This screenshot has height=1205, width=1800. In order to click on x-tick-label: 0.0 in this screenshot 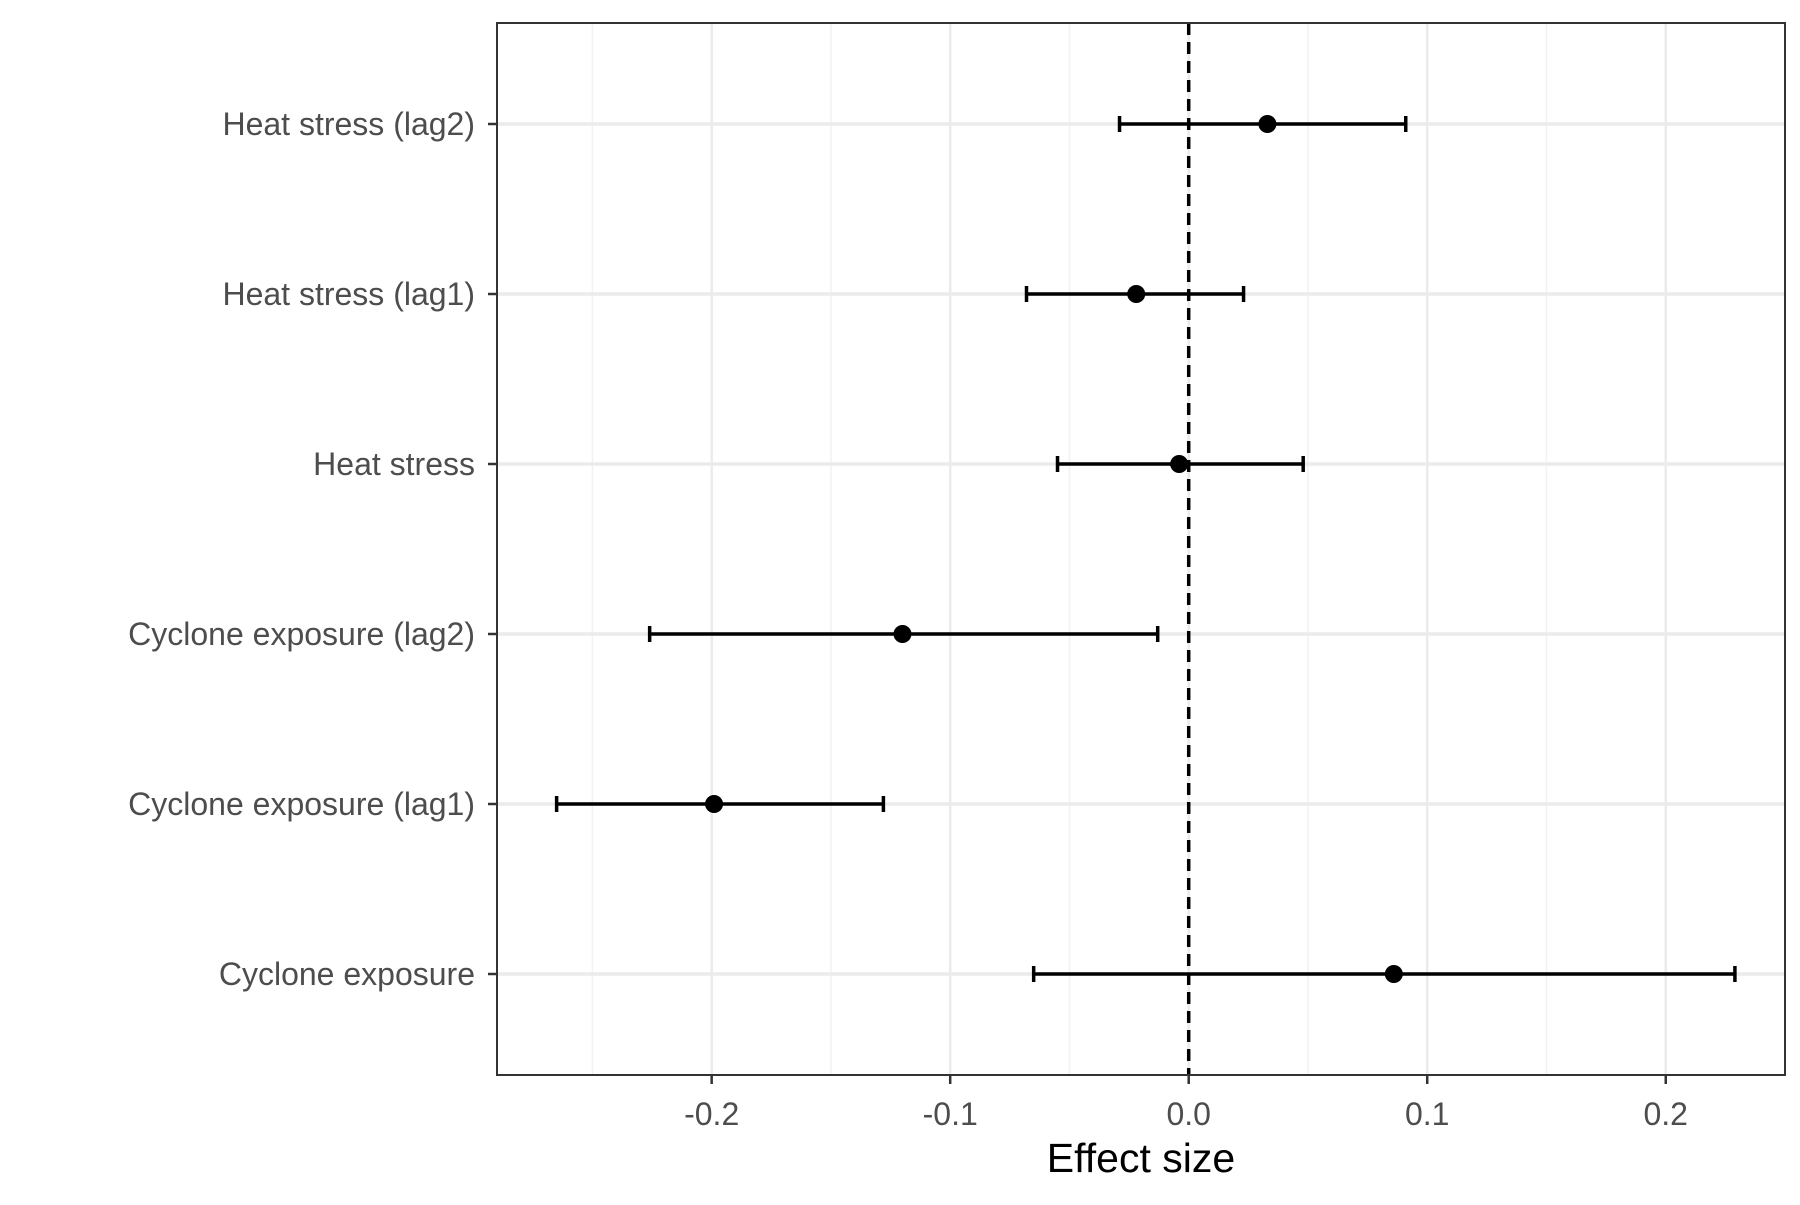, I will do `click(1188, 1114)`.